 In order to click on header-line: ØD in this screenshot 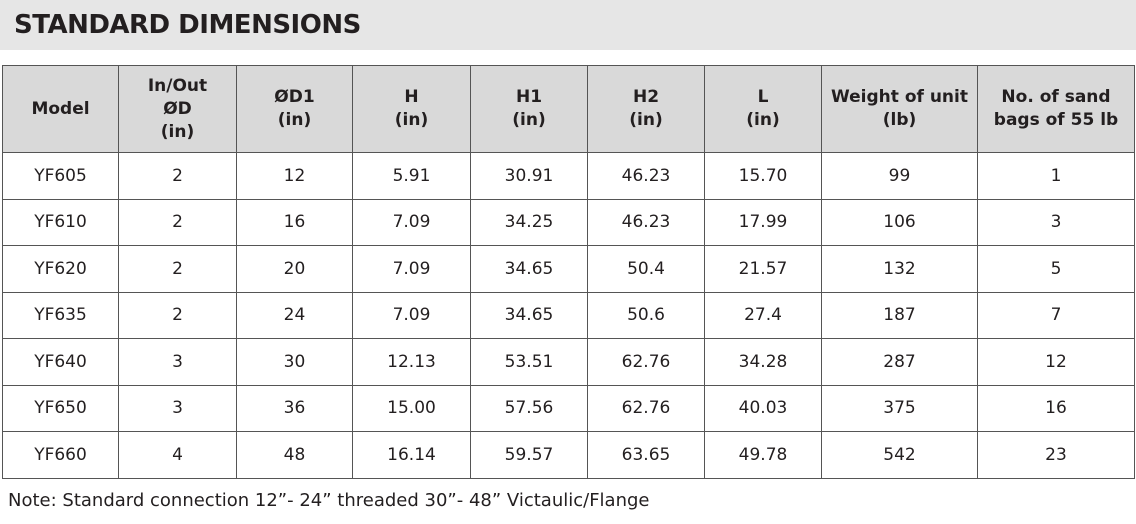, I will do `click(177, 108)`.